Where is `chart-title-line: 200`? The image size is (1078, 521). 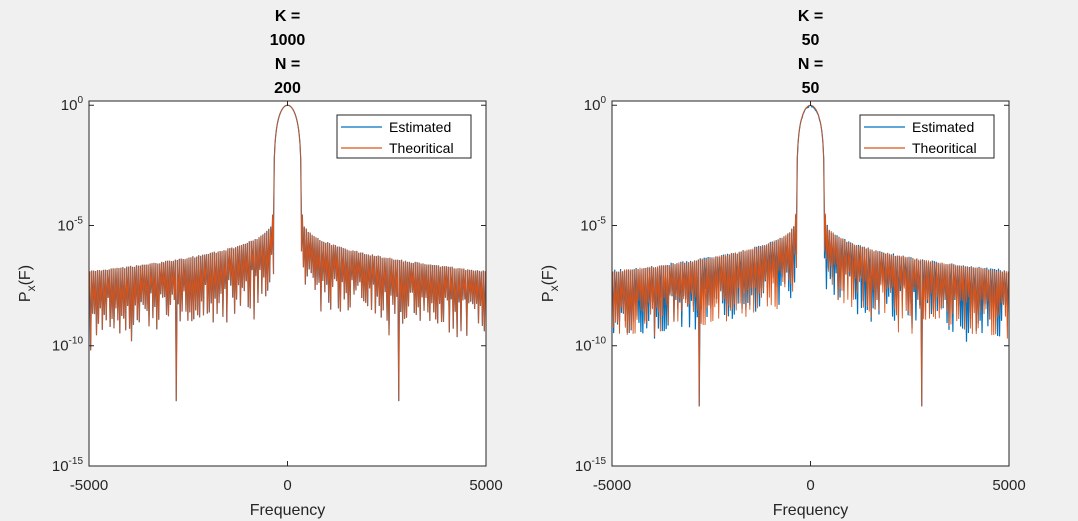 chart-title-line: 200 is located at coordinates (287, 88).